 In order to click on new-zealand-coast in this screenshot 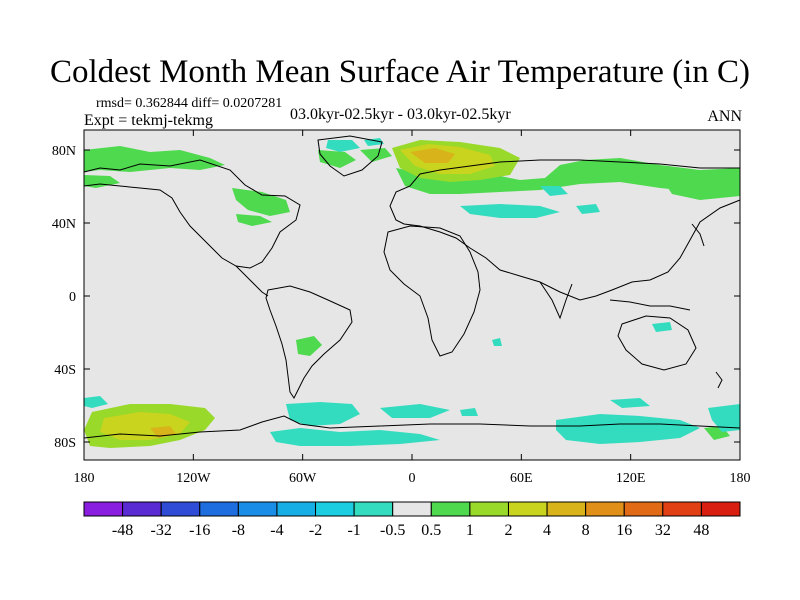, I will do `click(719, 380)`.